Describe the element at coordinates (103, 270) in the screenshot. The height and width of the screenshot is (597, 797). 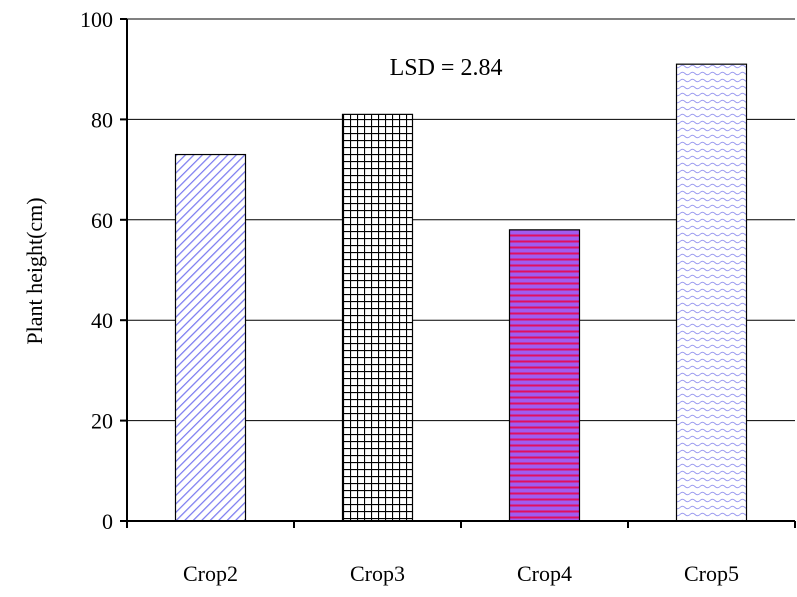
I see `y-ticks: 0 20 40 60 80 100` at that location.